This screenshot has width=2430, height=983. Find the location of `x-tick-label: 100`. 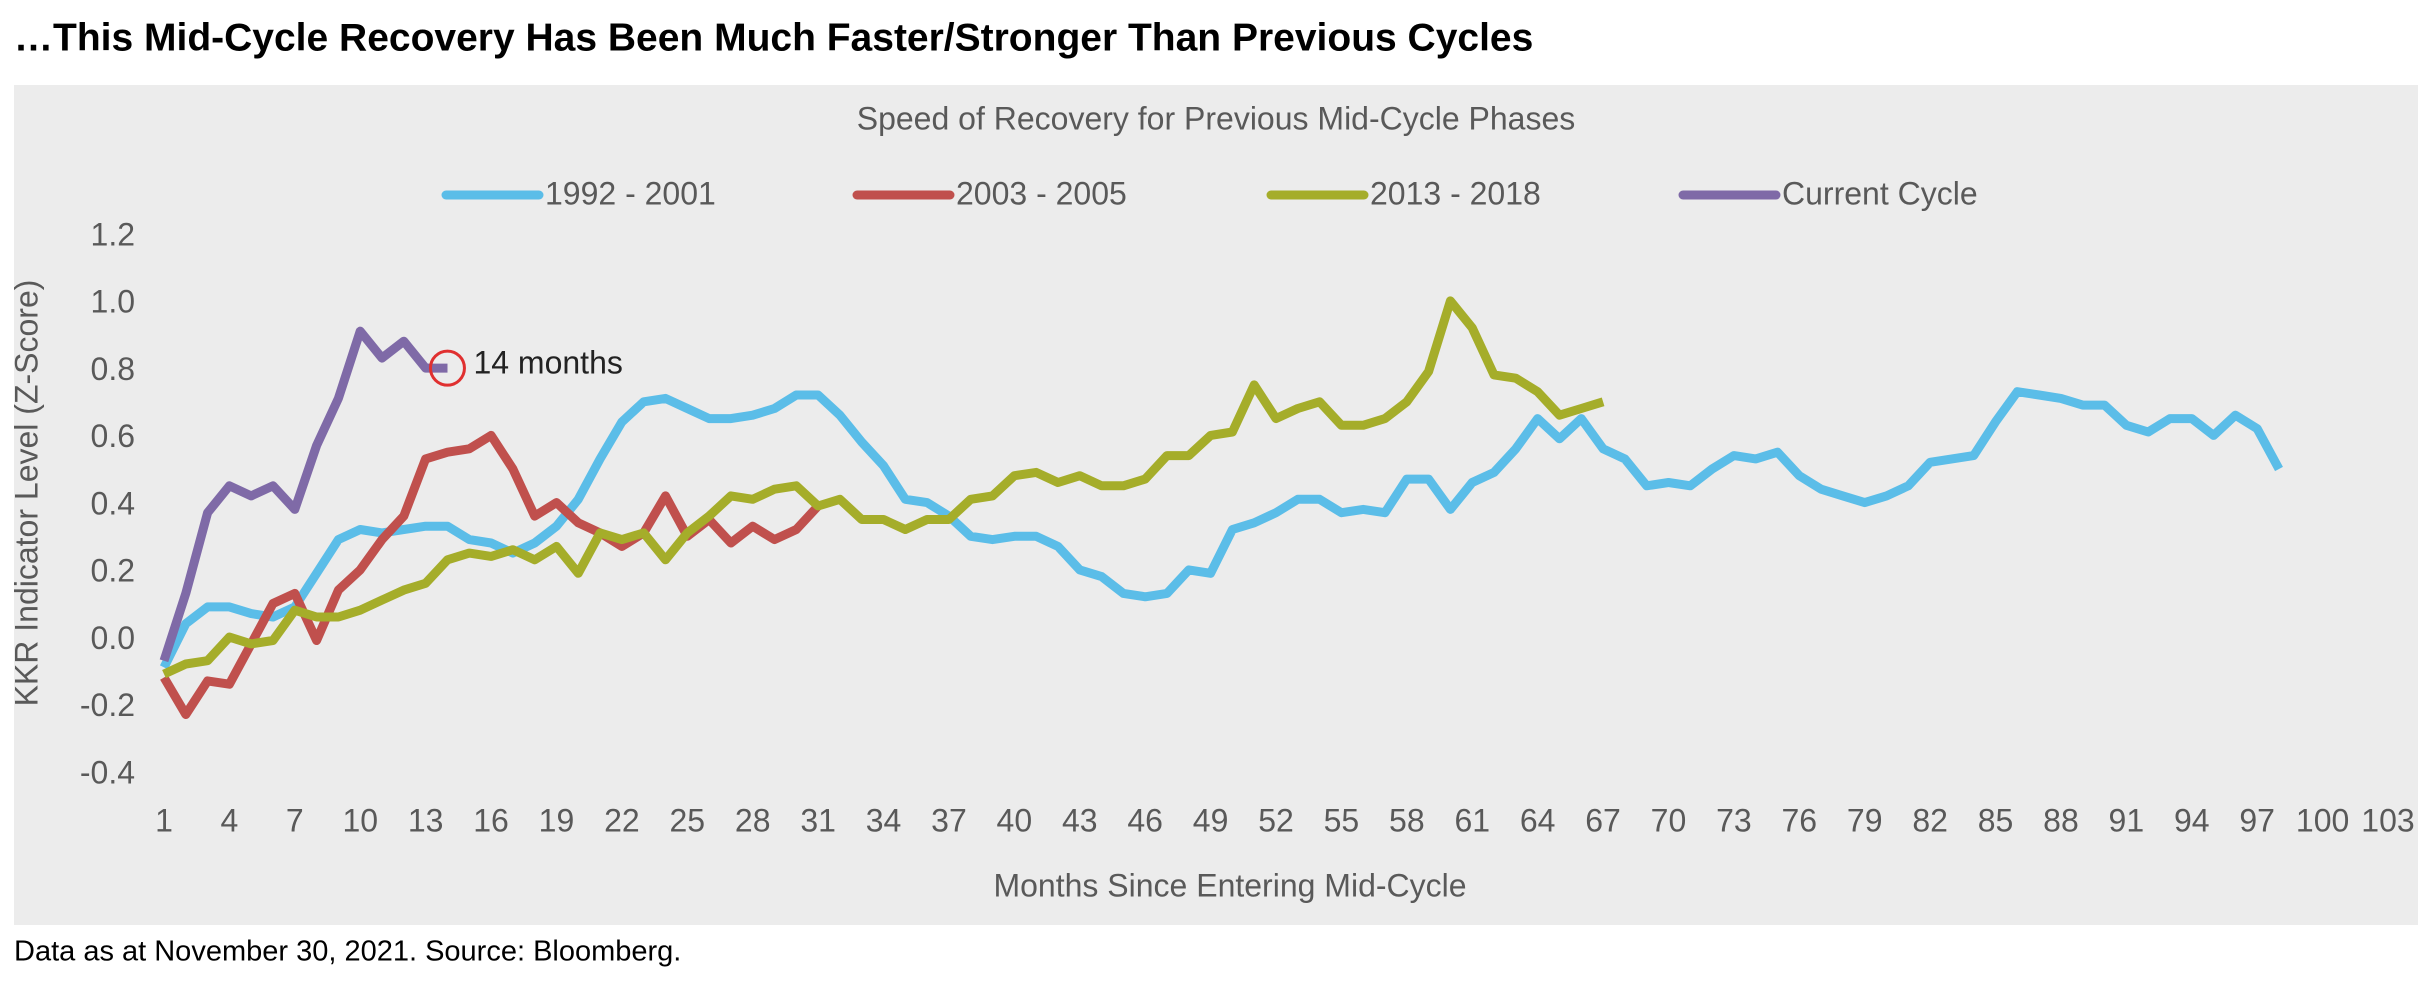

x-tick-label: 100 is located at coordinates (2322, 820).